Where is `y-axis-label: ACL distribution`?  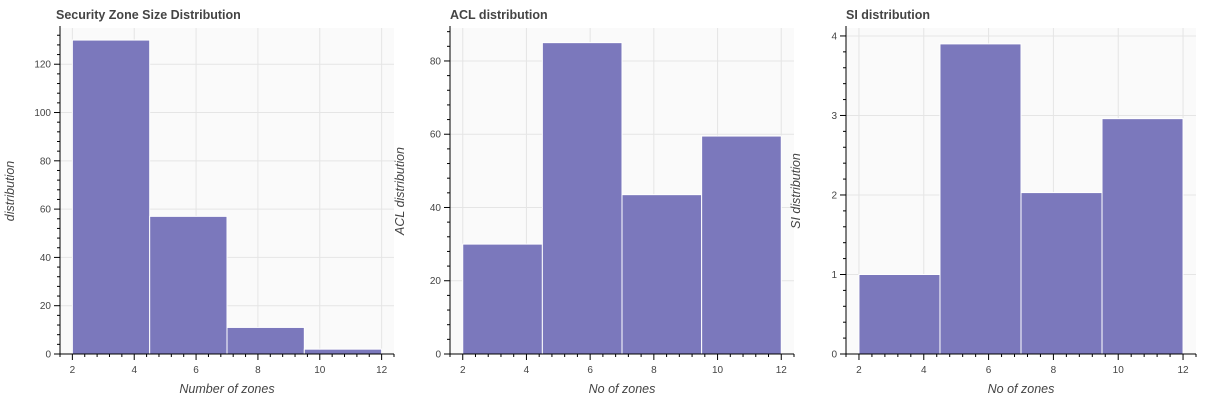 y-axis-label: ACL distribution is located at coordinates (400, 191).